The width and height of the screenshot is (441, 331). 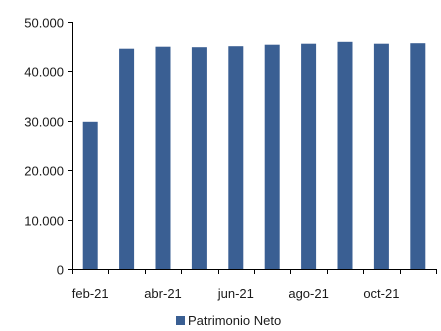 I want to click on x-axis-labels: feb-21 abr-21 jun-21 ago-21 oct-21, so click(x=236, y=293).